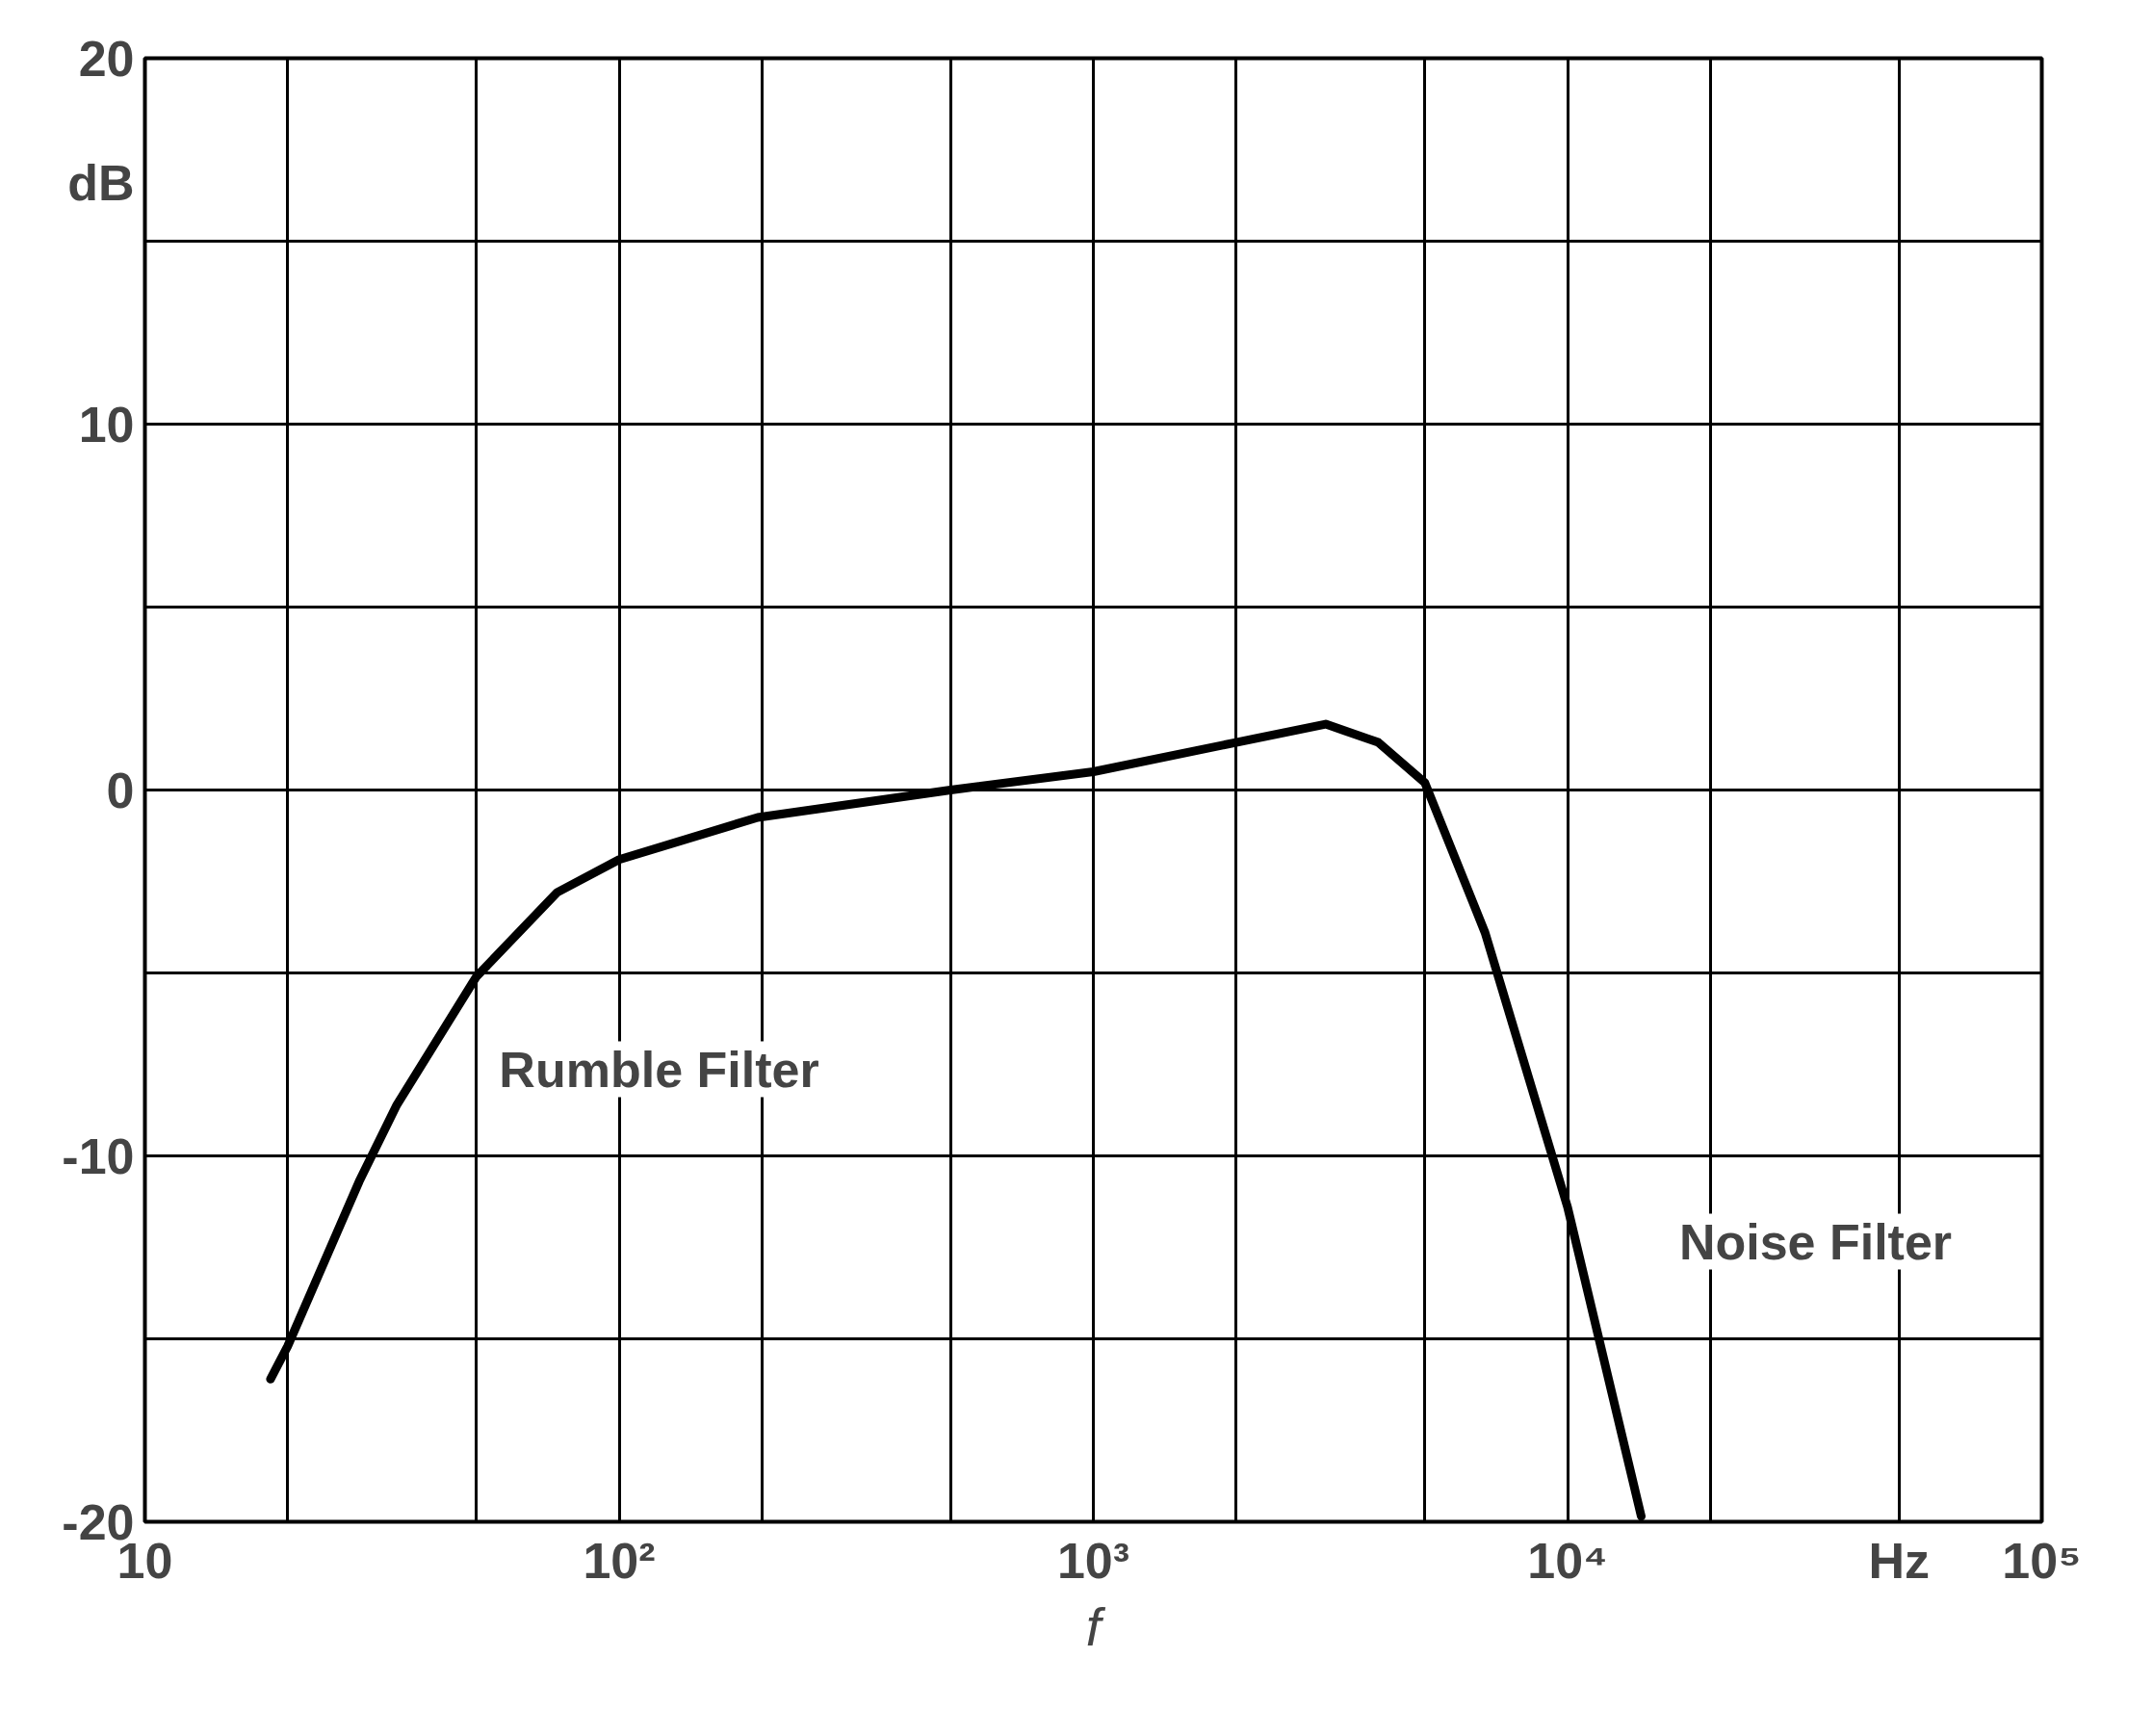 This screenshot has height=1736, width=2153. I want to click on x-tick-label: Hz, so click(1899, 1561).